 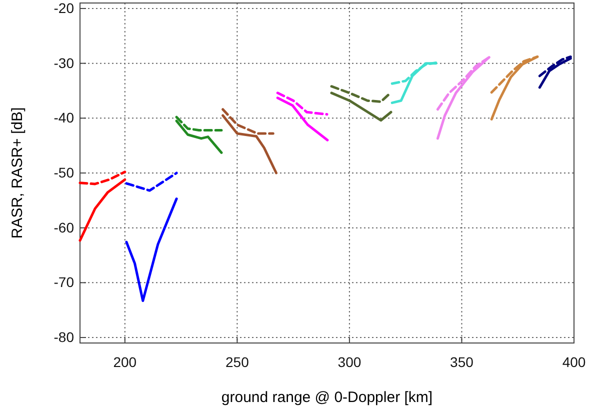 What do you see at coordinates (64, 336) in the screenshot?
I see `y-tick-label: -80` at bounding box center [64, 336].